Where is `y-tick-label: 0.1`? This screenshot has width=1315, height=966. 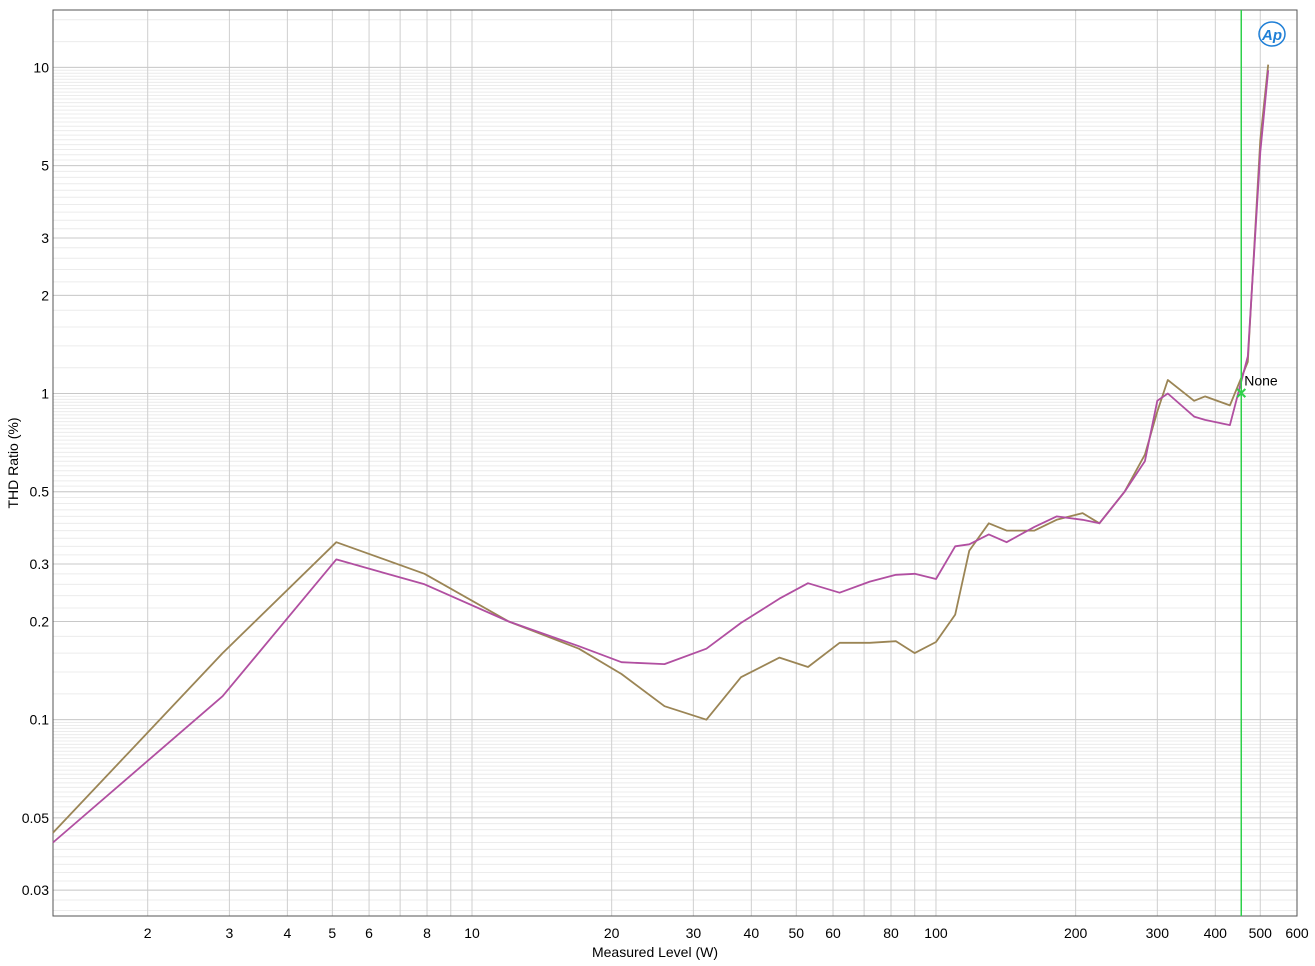
y-tick-label: 0.1 is located at coordinates (40, 720).